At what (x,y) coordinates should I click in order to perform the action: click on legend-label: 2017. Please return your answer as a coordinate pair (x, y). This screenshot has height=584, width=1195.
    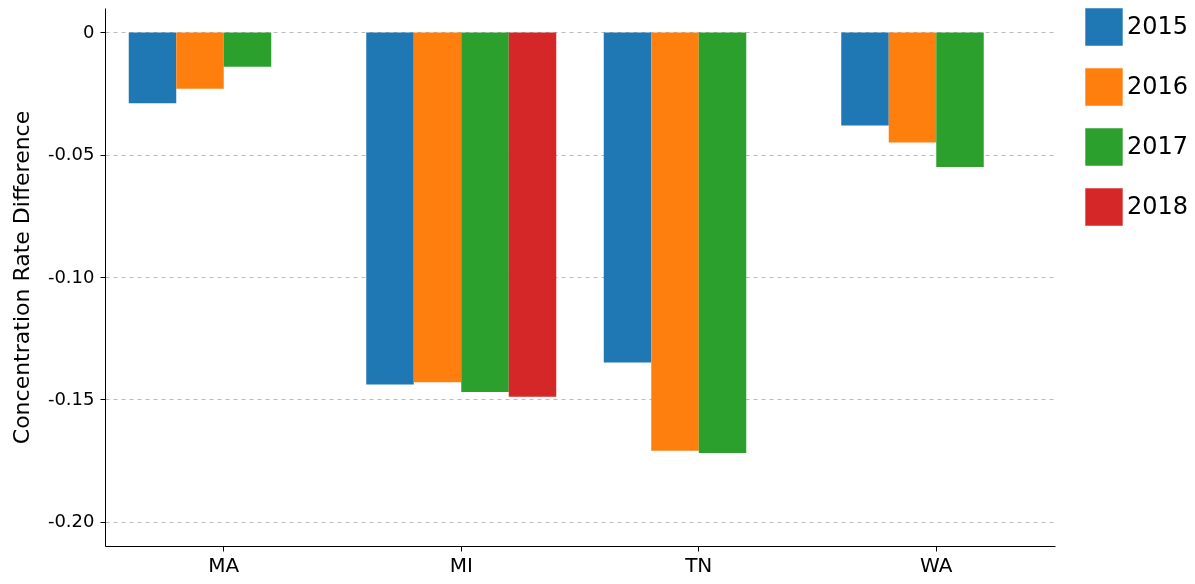
    Looking at the image, I should click on (1158, 146).